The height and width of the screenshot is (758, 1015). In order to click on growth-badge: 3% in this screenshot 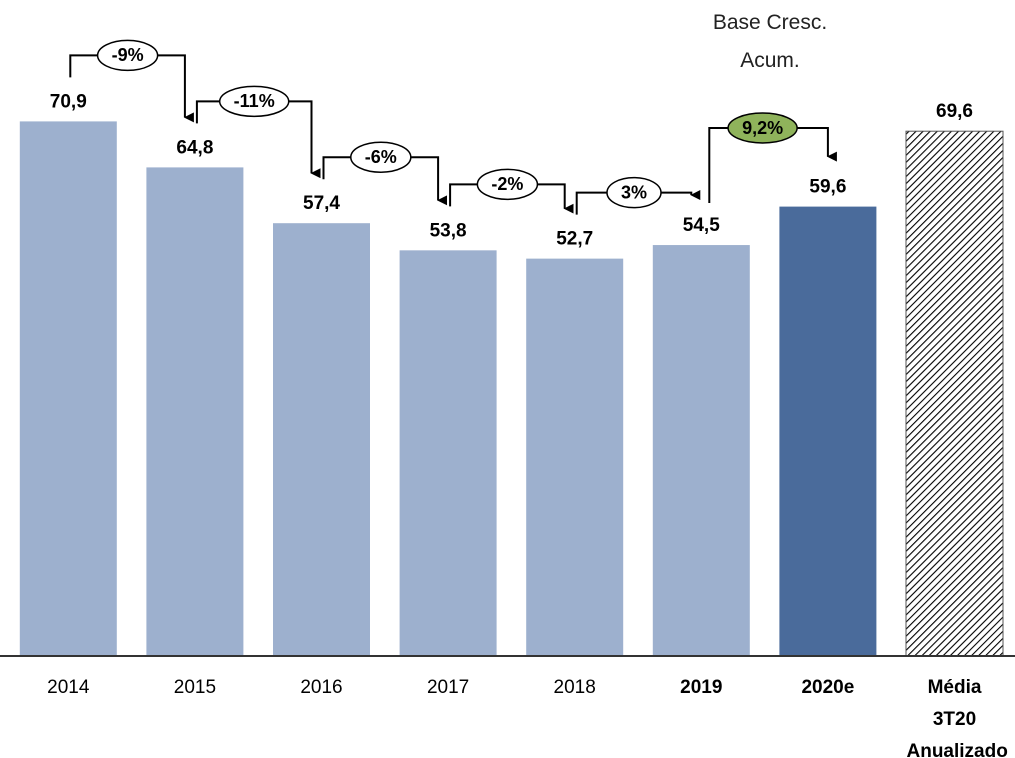, I will do `click(634, 192)`.